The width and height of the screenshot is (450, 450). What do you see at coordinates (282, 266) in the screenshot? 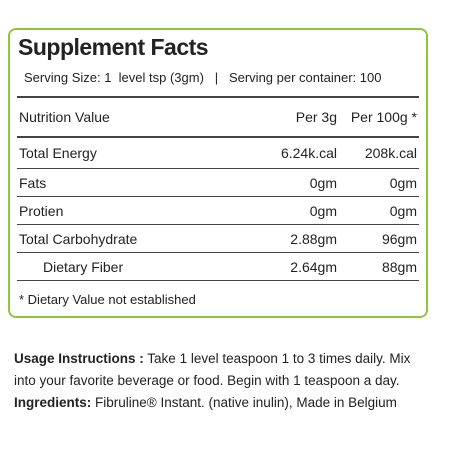
I see `table-cell: 2.64gm` at bounding box center [282, 266].